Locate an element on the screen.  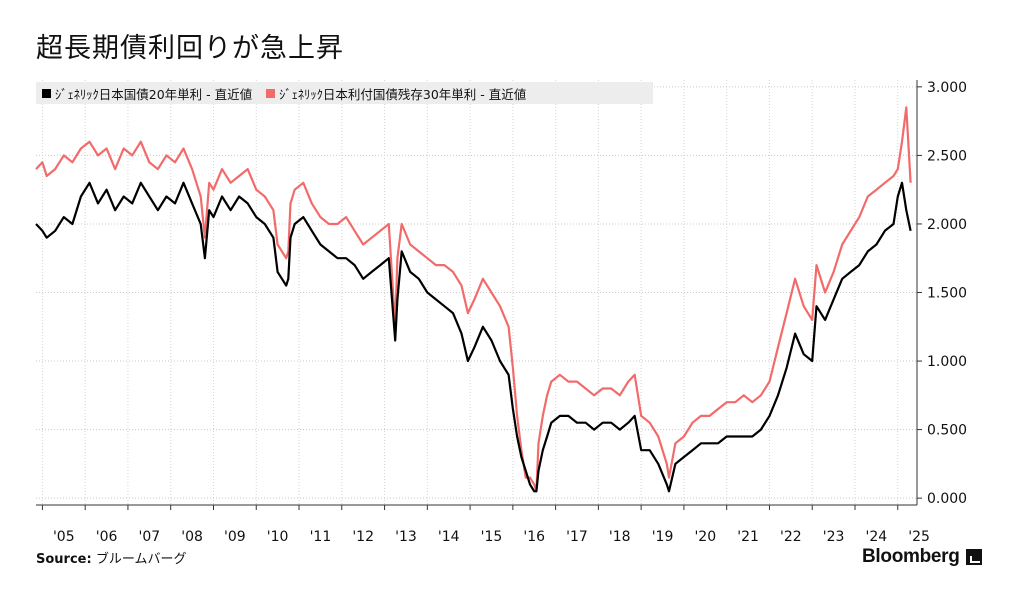
legend-label-30y: ｼﾞｪﾈﾘｯｸ日本利付国債残存30年単利 - 直近値 is located at coordinates (403, 94).